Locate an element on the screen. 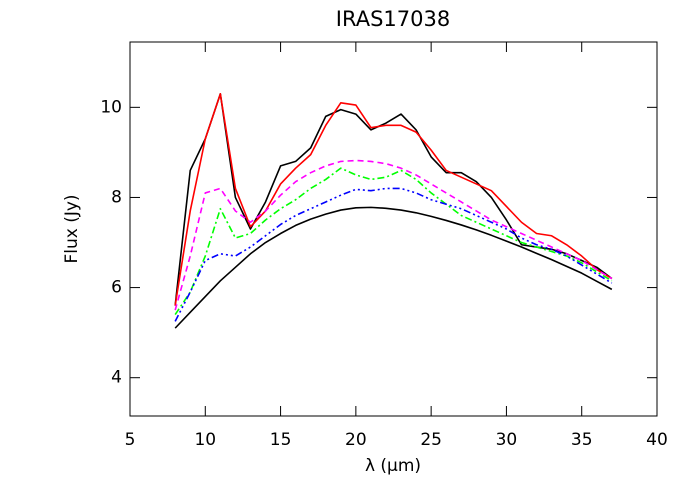 The height and width of the screenshot is (500, 700). x-tick-label: 40 is located at coordinates (657, 440).